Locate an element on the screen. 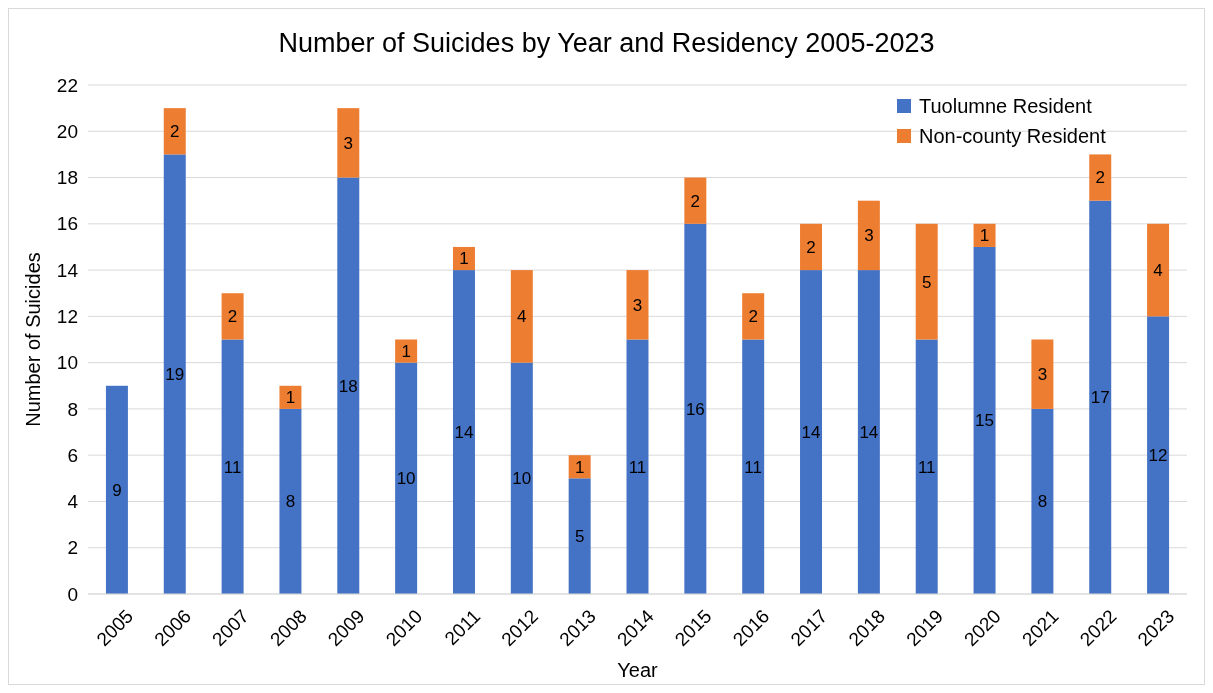  y-tick-label: 16 is located at coordinates (67, 224).